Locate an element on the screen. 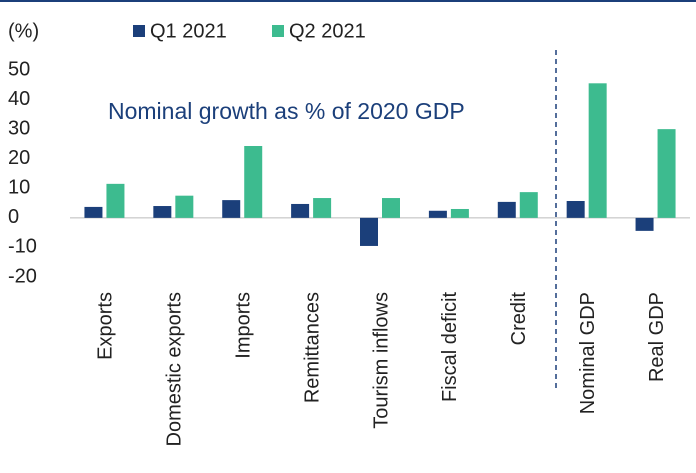 The height and width of the screenshot is (473, 696). y-tick-label: -20 is located at coordinates (22, 276).